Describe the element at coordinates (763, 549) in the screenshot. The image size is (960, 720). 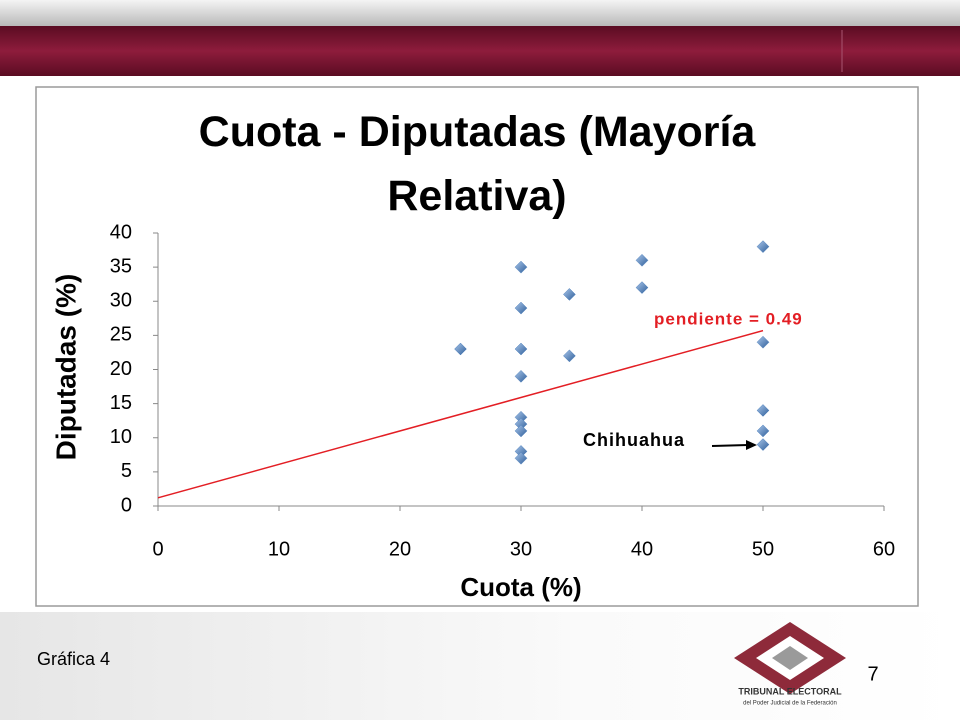
I see `x-tick-label: 50` at that location.